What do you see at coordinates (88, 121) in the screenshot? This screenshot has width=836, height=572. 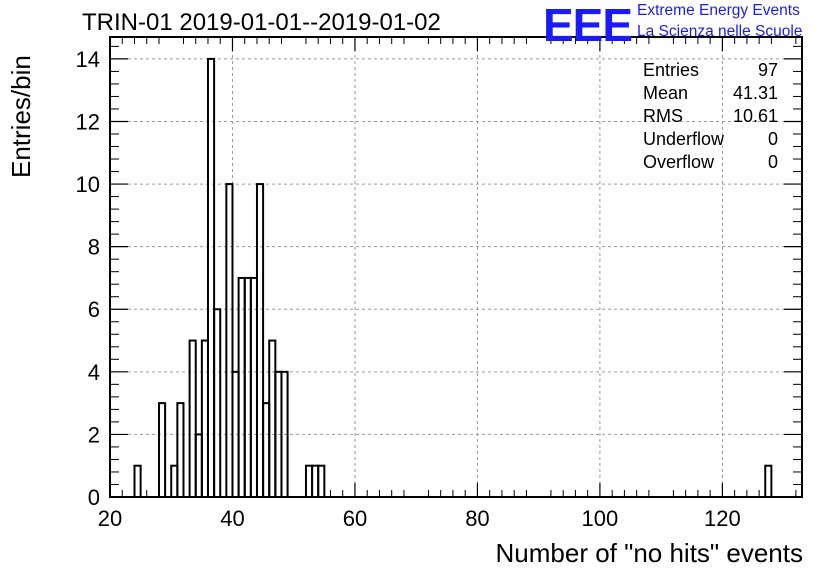 I see `y-tick-label: 12` at bounding box center [88, 121].